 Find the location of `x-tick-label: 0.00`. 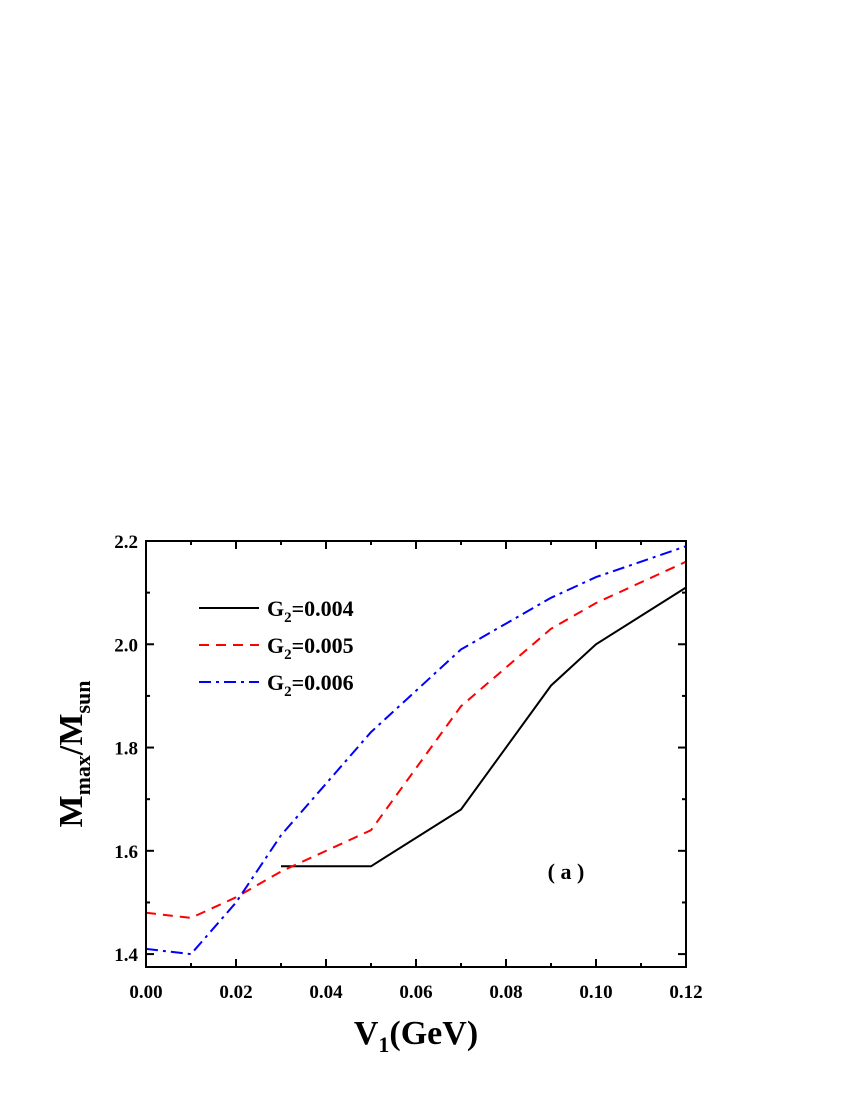

x-tick-label: 0.00 is located at coordinates (145, 992).